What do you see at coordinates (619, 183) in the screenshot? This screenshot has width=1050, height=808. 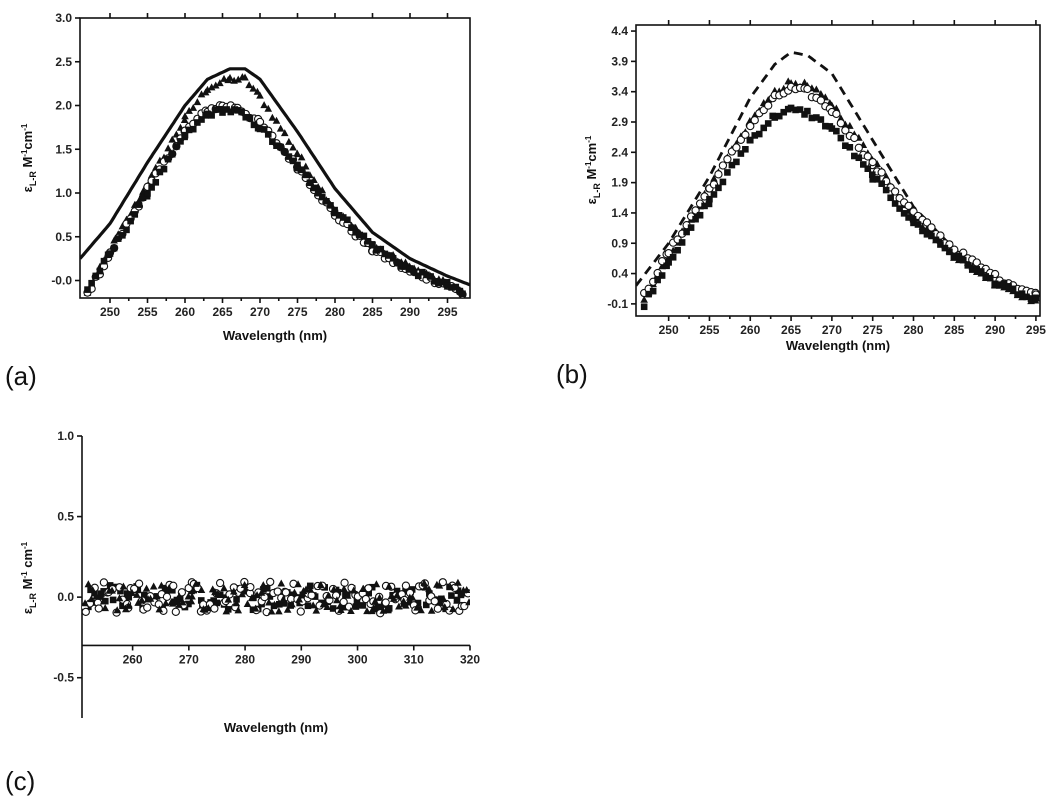 I see `y-tick-label: 1.9` at bounding box center [619, 183].